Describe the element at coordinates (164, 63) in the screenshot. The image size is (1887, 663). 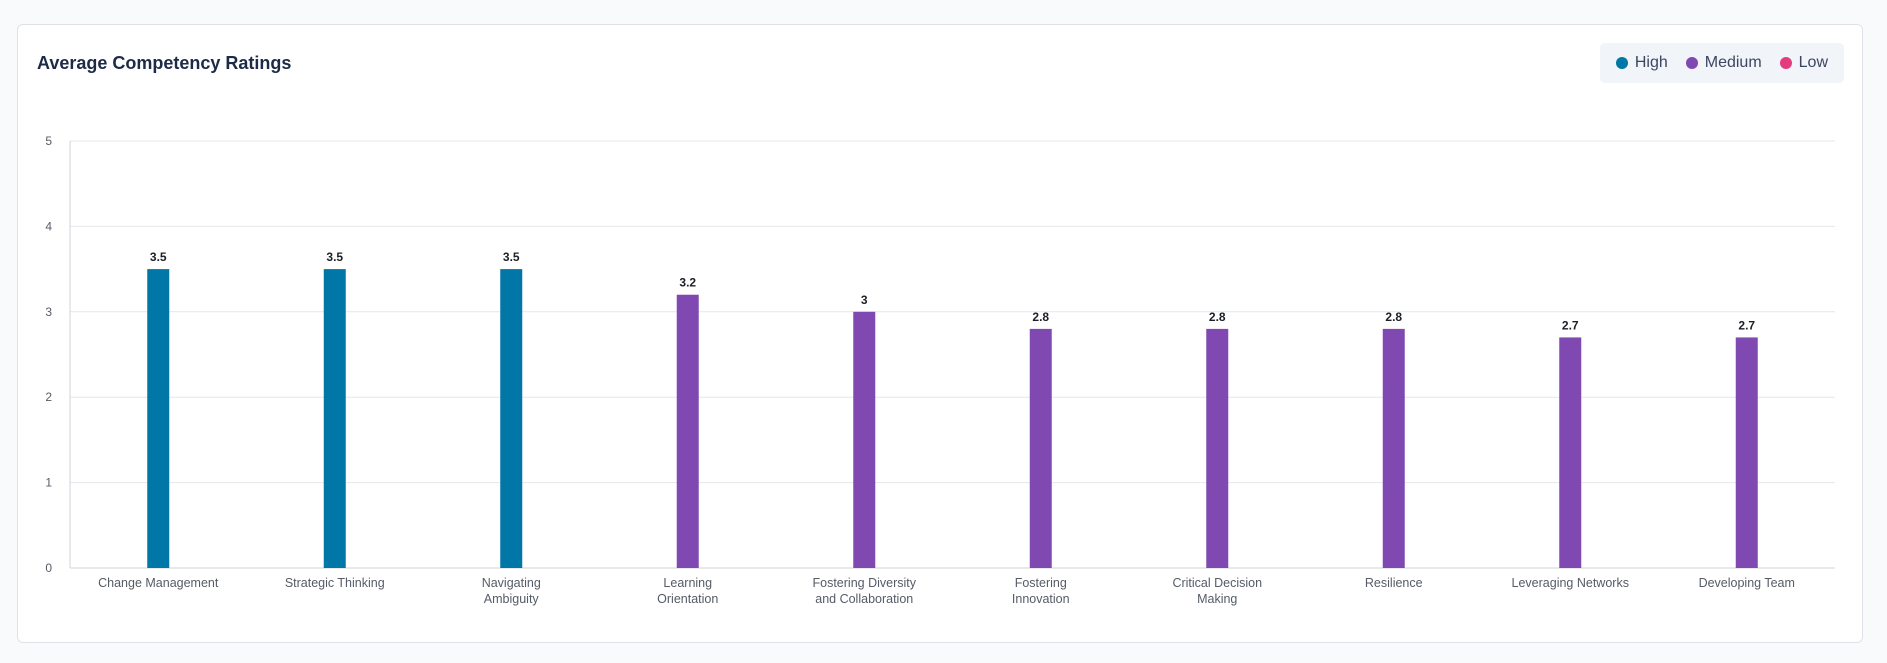
I see `chart-title: Average Competency Ratings` at that location.